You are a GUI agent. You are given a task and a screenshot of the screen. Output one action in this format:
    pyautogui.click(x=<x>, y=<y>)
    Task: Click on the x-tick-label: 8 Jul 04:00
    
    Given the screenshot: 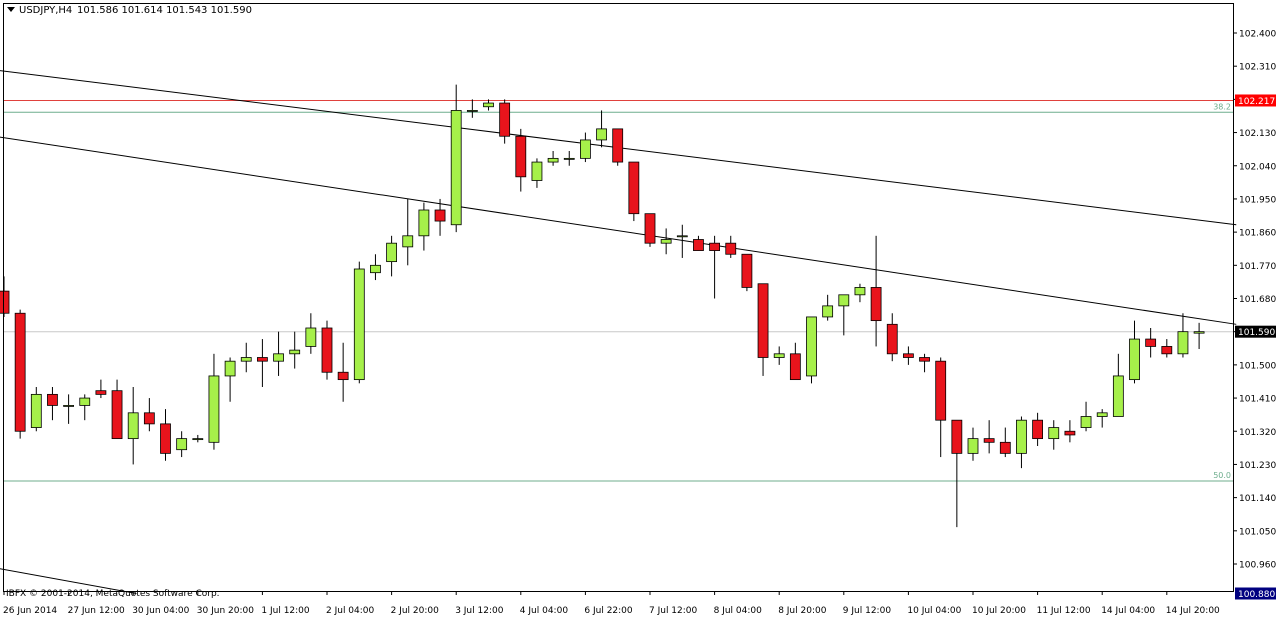 What is the action you would take?
    pyautogui.click(x=738, y=611)
    